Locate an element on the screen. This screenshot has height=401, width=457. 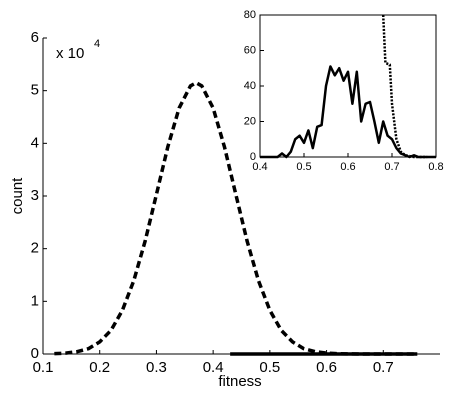
x-tick-label: 0.2 is located at coordinates (99, 367).